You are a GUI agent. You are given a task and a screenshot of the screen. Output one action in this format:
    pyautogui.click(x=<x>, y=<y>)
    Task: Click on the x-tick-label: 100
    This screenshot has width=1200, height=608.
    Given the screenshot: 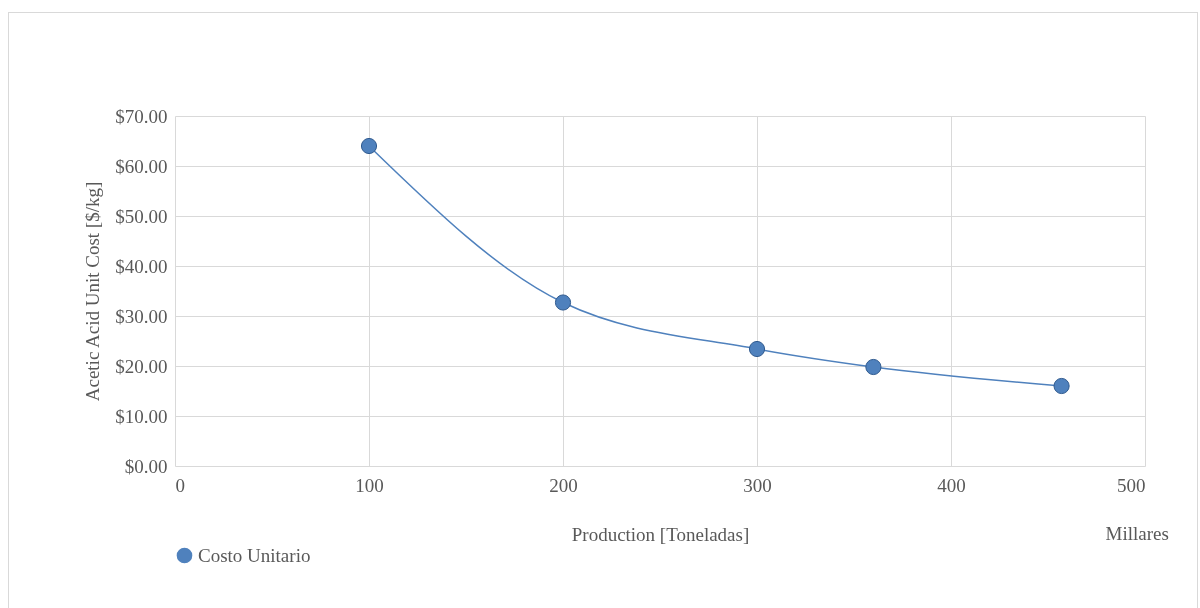 What is the action you would take?
    pyautogui.click(x=369, y=485)
    